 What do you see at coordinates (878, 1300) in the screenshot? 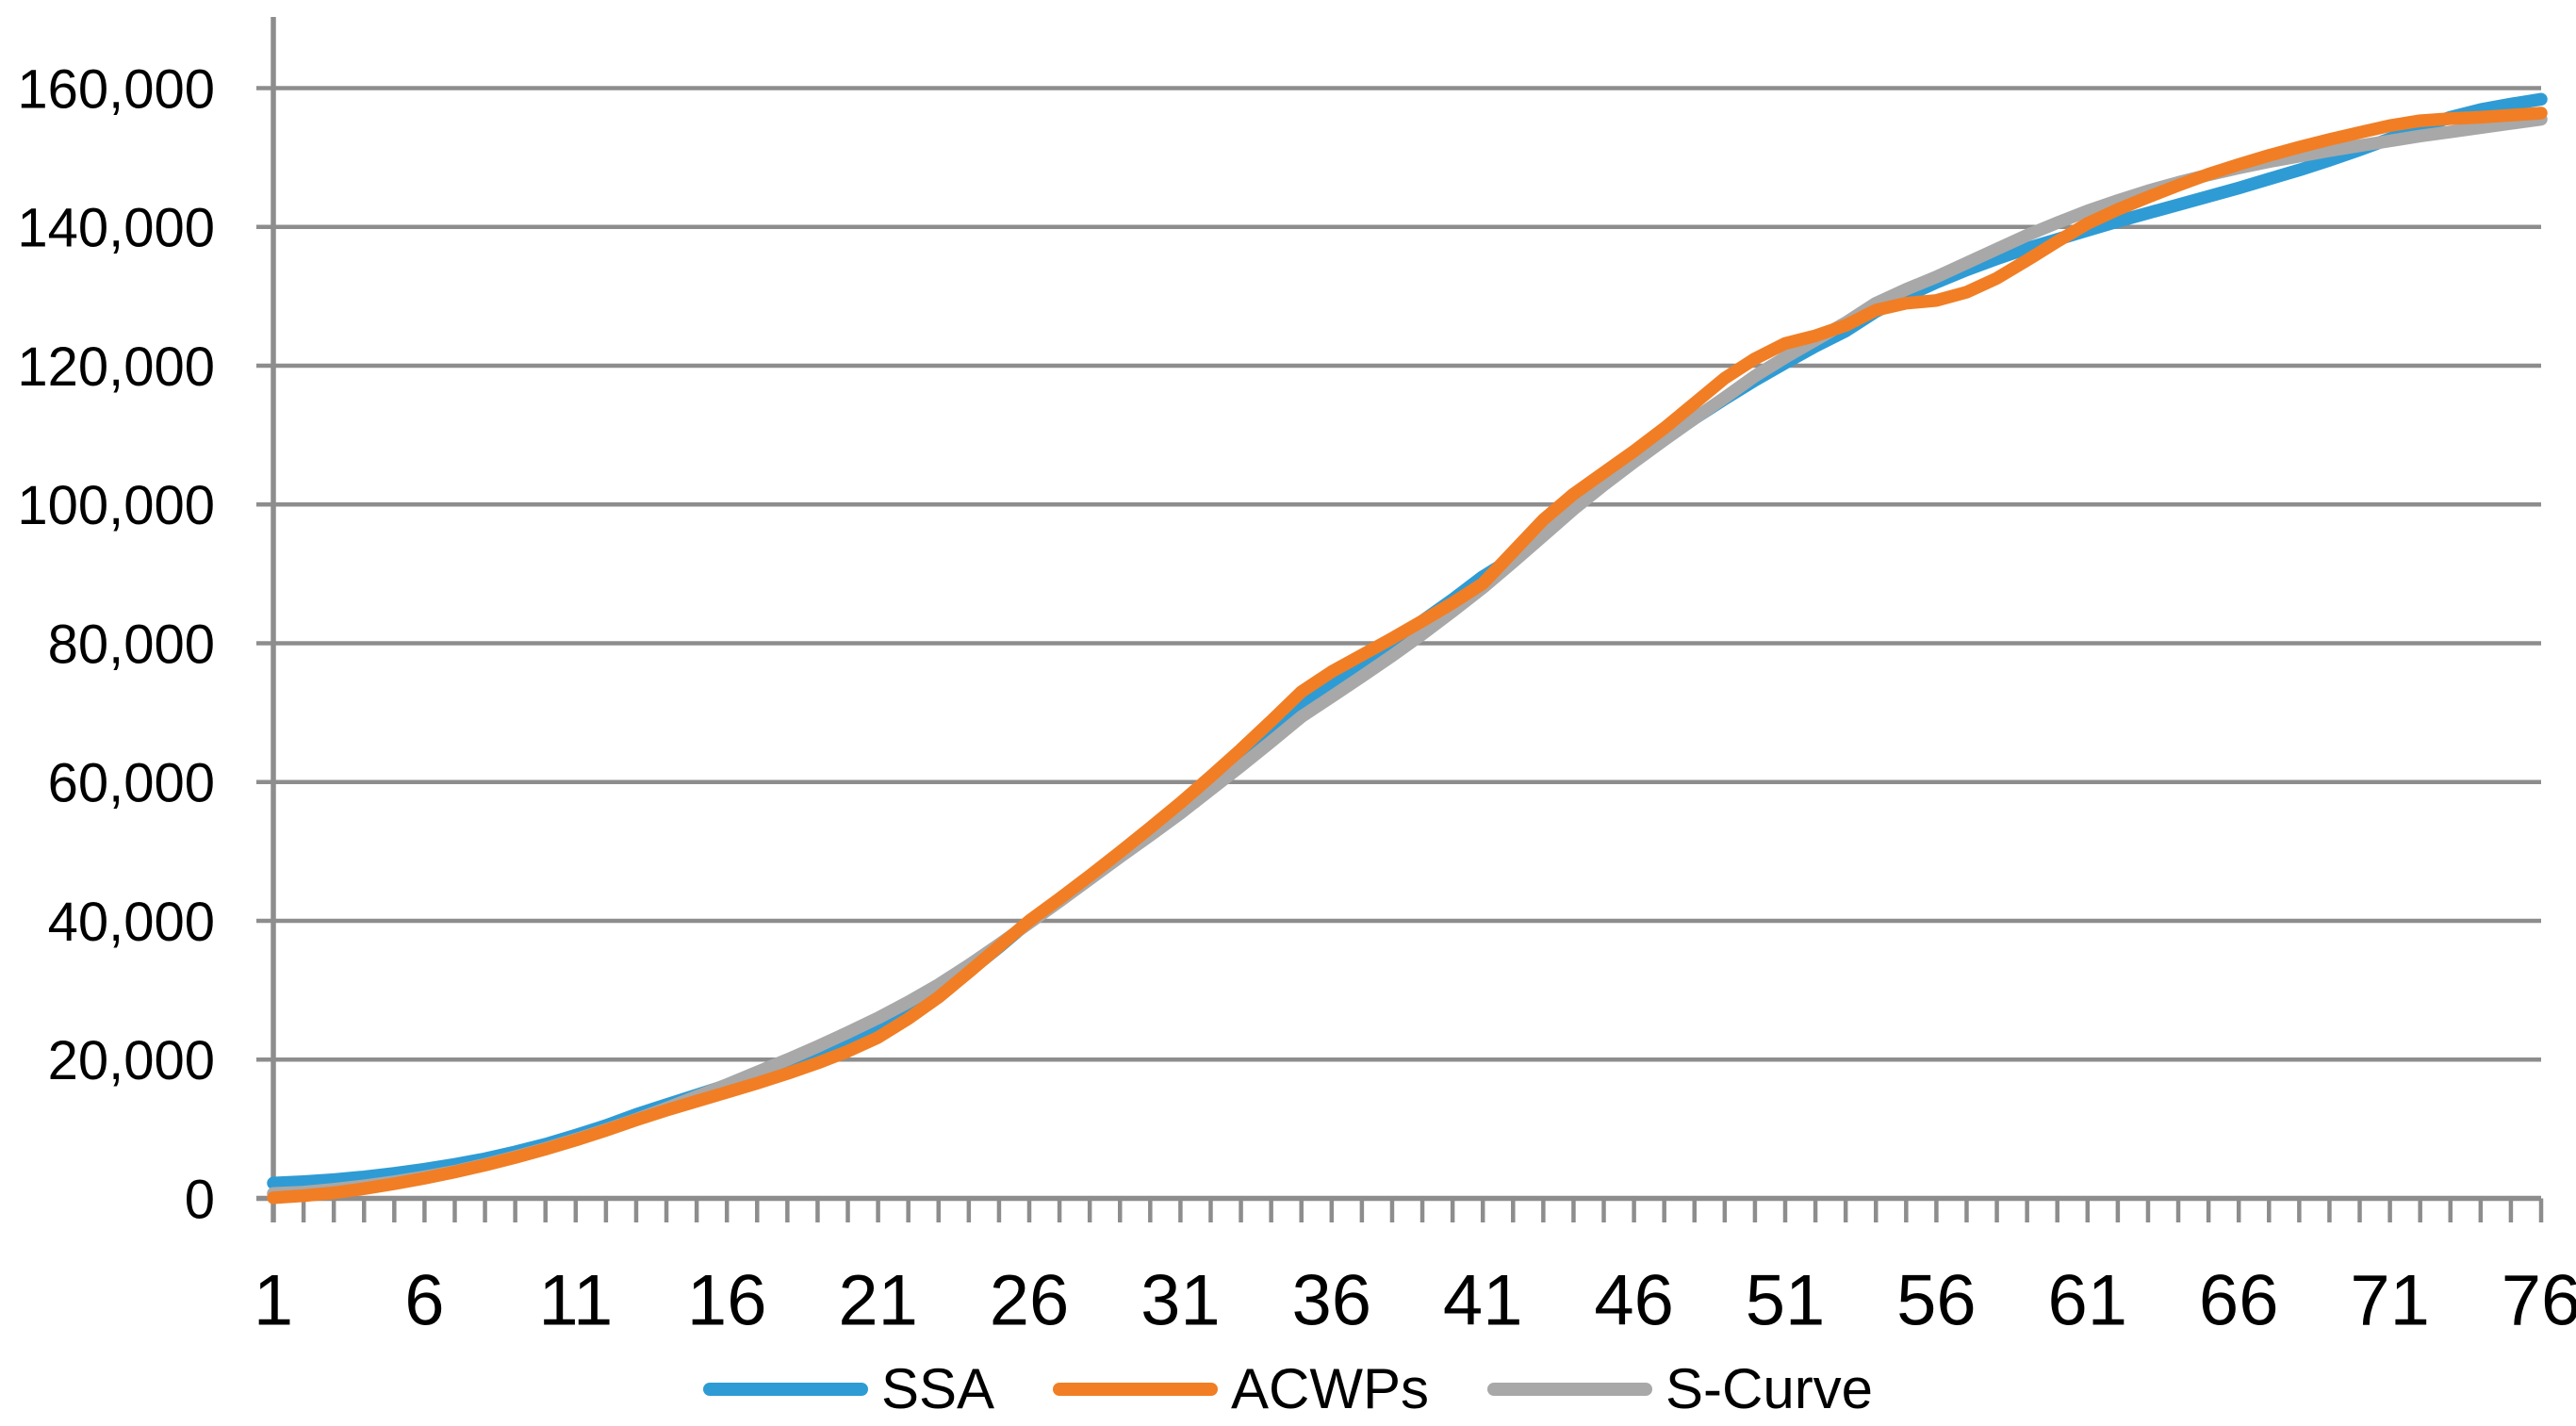
I see `x-axis-label: 21` at bounding box center [878, 1300].